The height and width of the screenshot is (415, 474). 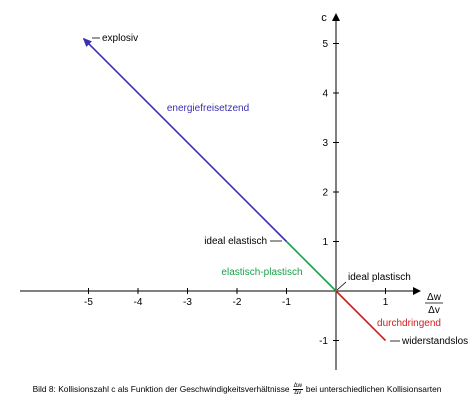 What do you see at coordinates (88, 302) in the screenshot?
I see `x-tick-label: -5` at bounding box center [88, 302].